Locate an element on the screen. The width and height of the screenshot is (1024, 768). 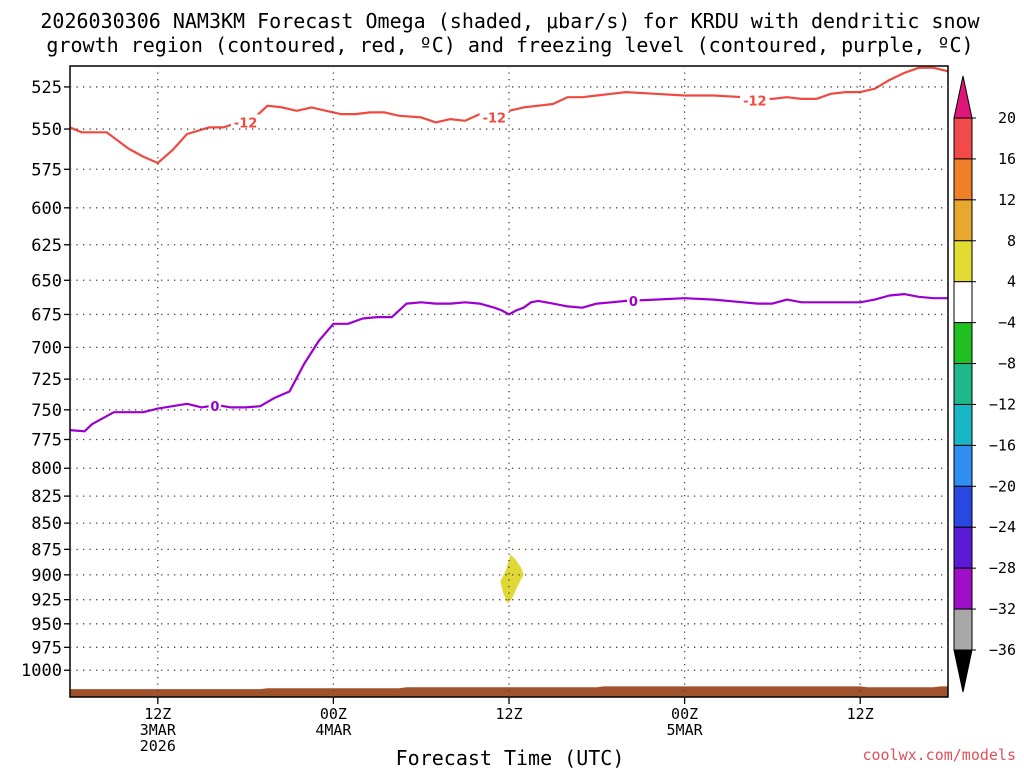
y-tick-label-825: 825 is located at coordinates (46, 497).